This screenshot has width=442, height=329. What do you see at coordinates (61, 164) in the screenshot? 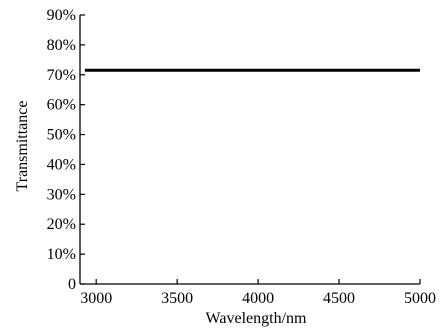
I see `y-tick-label: 40%` at bounding box center [61, 164].